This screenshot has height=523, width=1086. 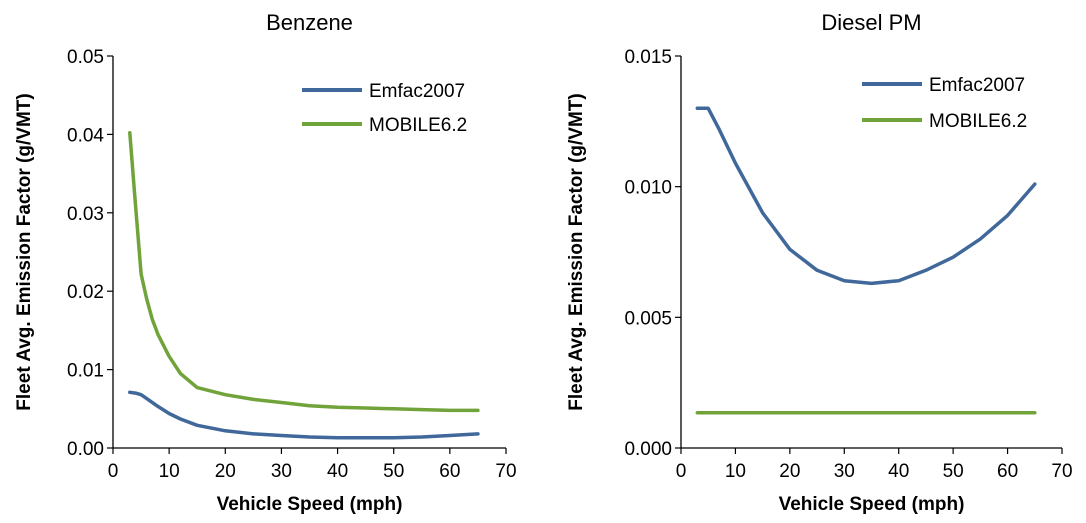 What do you see at coordinates (225, 471) in the screenshot?
I see `chart1-x-tick-label: 20` at bounding box center [225, 471].